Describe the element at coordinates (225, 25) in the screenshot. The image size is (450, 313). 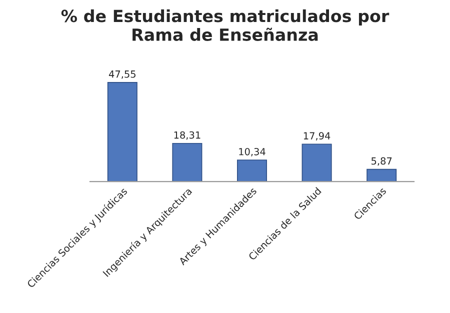
I see `chart-title: % de Estudiantes matriculados por Rama de Enseñanza` at that location.